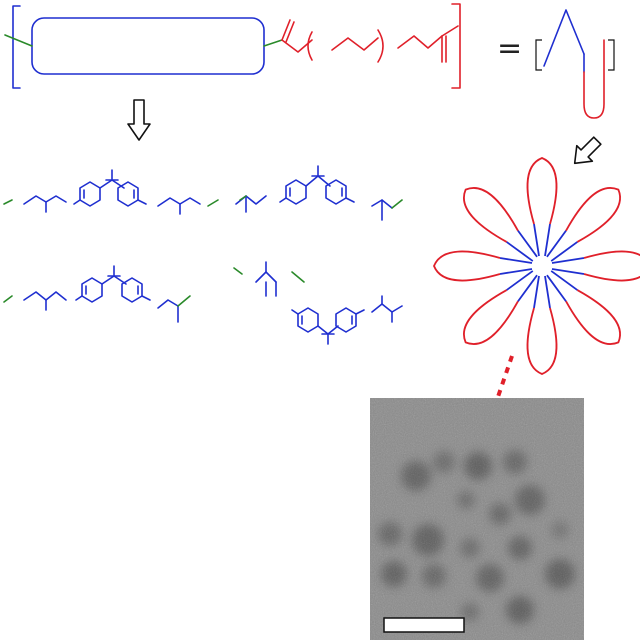 The height and width of the screenshot is (640, 640). Describe the element at coordinates (139, 120) in the screenshot. I see `down-arrow-icon` at that location.